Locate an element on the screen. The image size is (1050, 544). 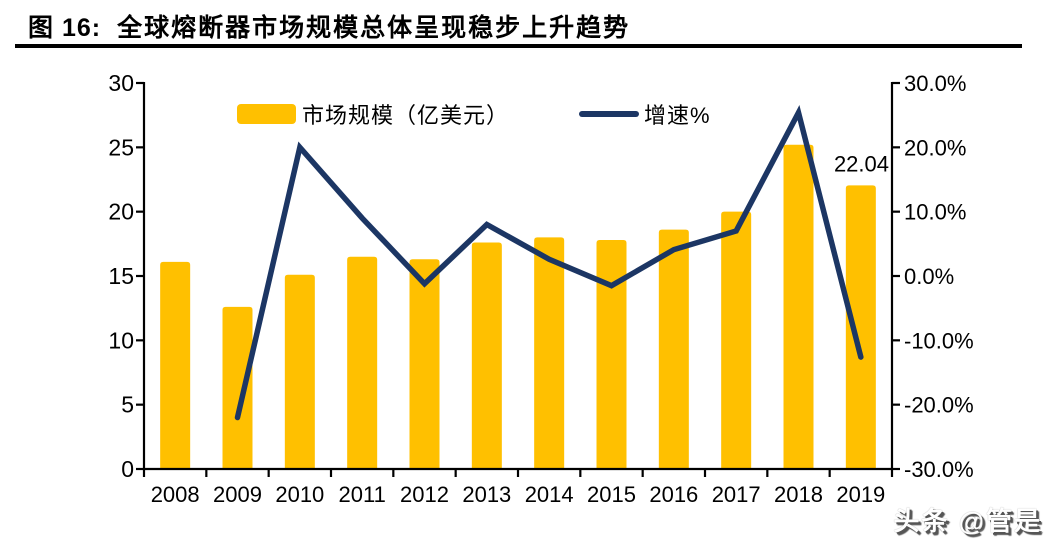
bar-2011 is located at coordinates (362, 362).